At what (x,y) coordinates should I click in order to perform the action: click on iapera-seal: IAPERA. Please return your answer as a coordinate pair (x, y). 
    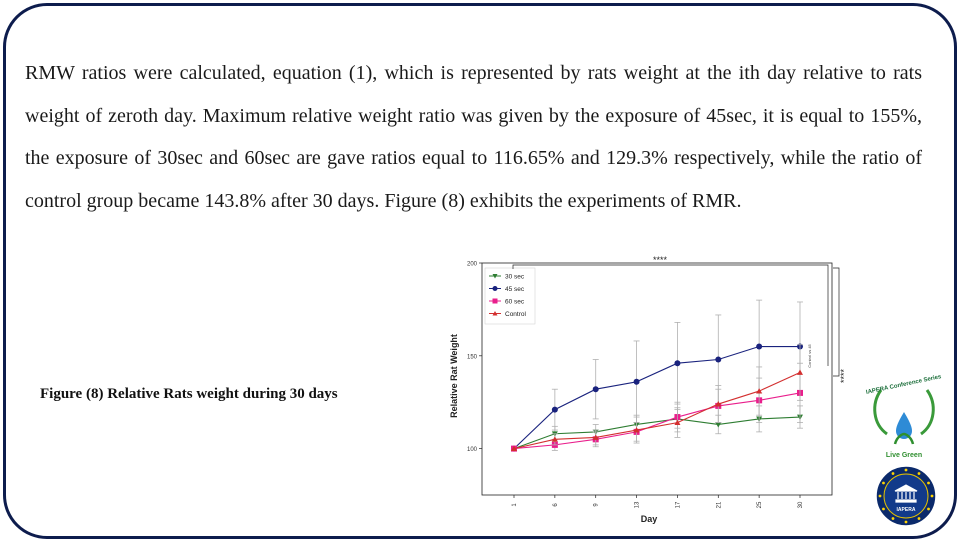
    Looking at the image, I should click on (906, 496).